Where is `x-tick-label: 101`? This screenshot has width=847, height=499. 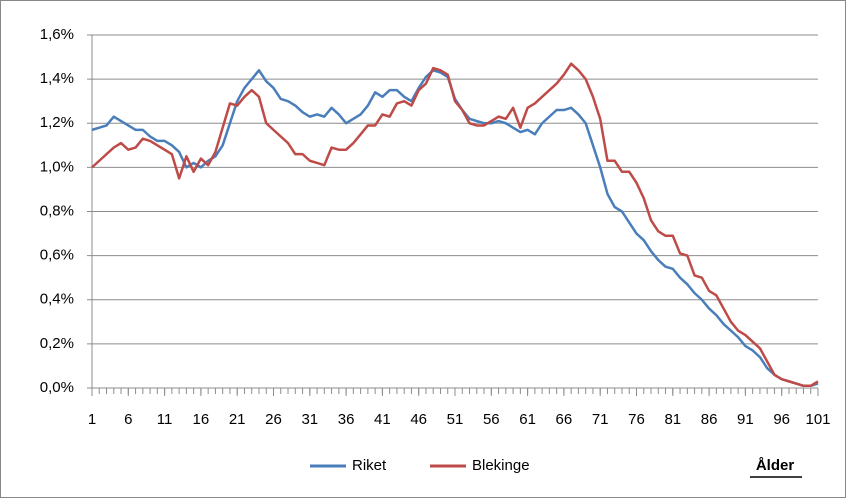
x-tick-label: 101 is located at coordinates (817, 419).